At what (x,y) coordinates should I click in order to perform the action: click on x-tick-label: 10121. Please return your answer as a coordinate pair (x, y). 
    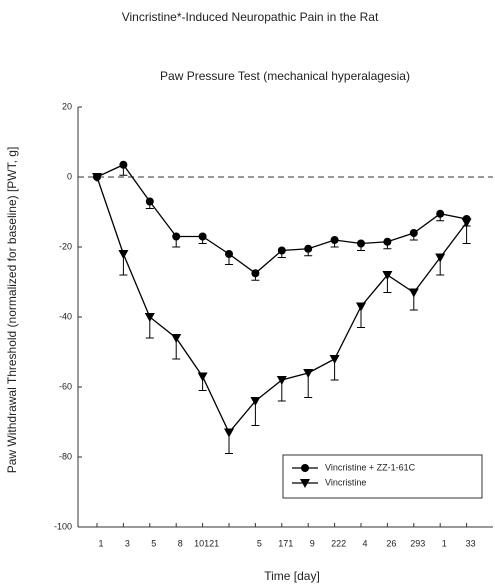
    Looking at the image, I should click on (206, 543).